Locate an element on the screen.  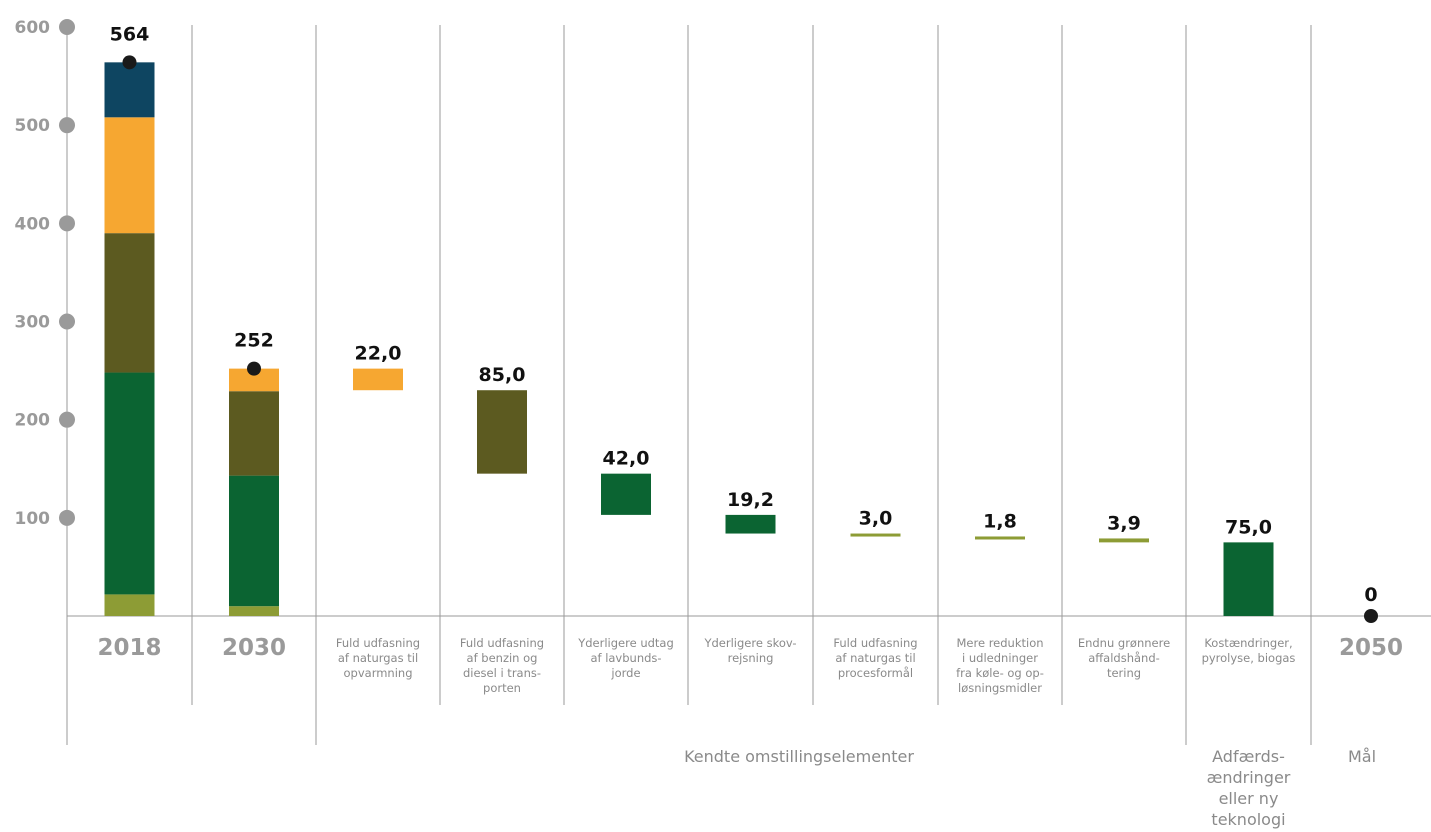
y-tick-label: 400 is located at coordinates (33, 224).